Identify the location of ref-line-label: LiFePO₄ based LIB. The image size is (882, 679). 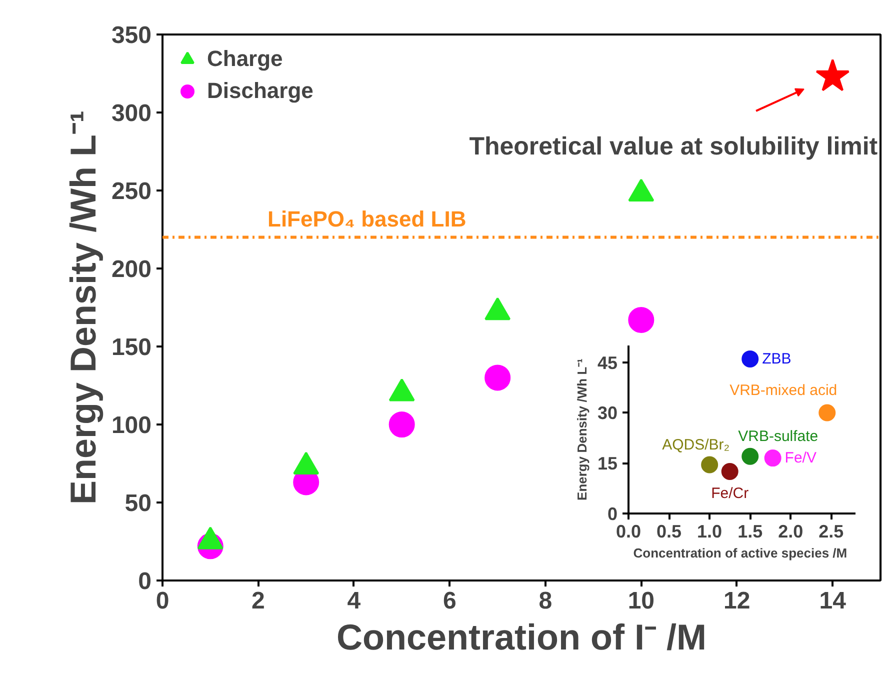
(367, 219).